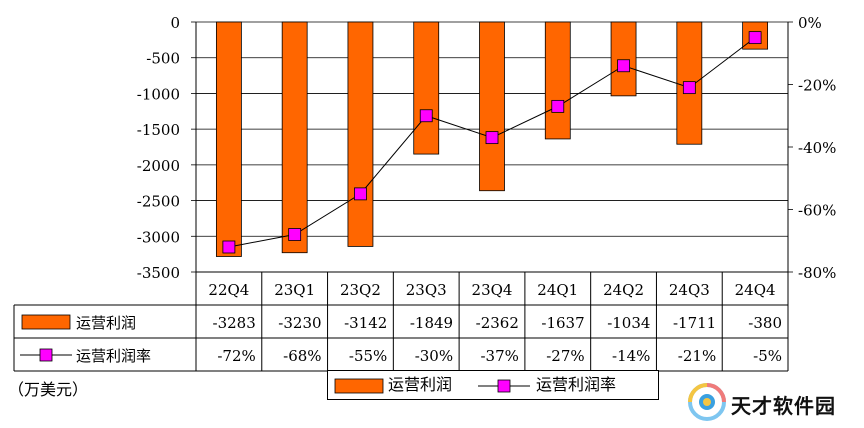 The image size is (864, 428). What do you see at coordinates (628, 323) in the screenshot?
I see `bar-value-label: -1034` at bounding box center [628, 323].